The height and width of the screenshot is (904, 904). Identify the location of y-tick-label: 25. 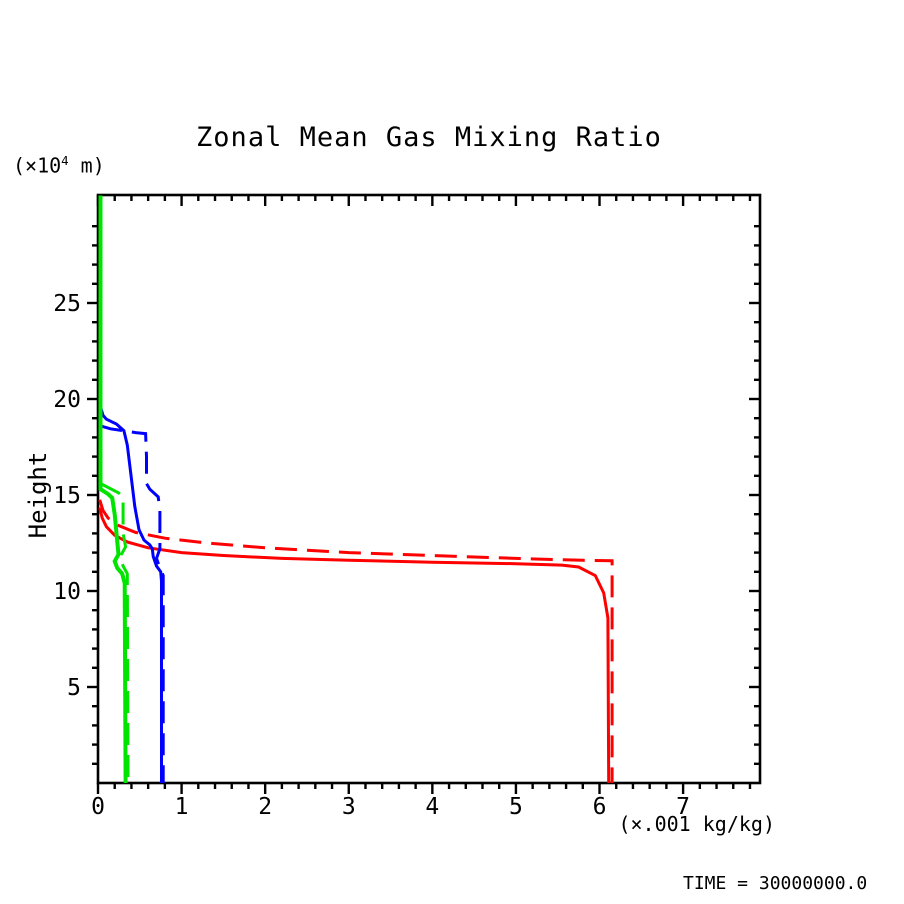
(67, 304).